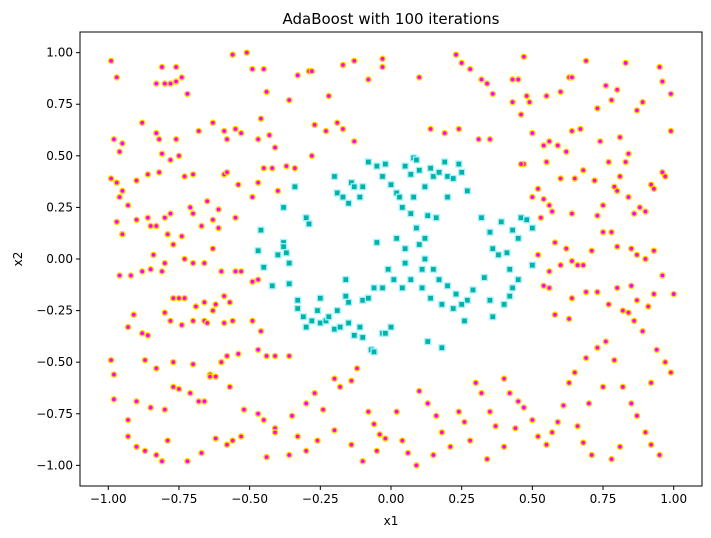 Image resolution: width=711 pixels, height=538 pixels. I want to click on x-tick-label: −0.25, so click(320, 499).